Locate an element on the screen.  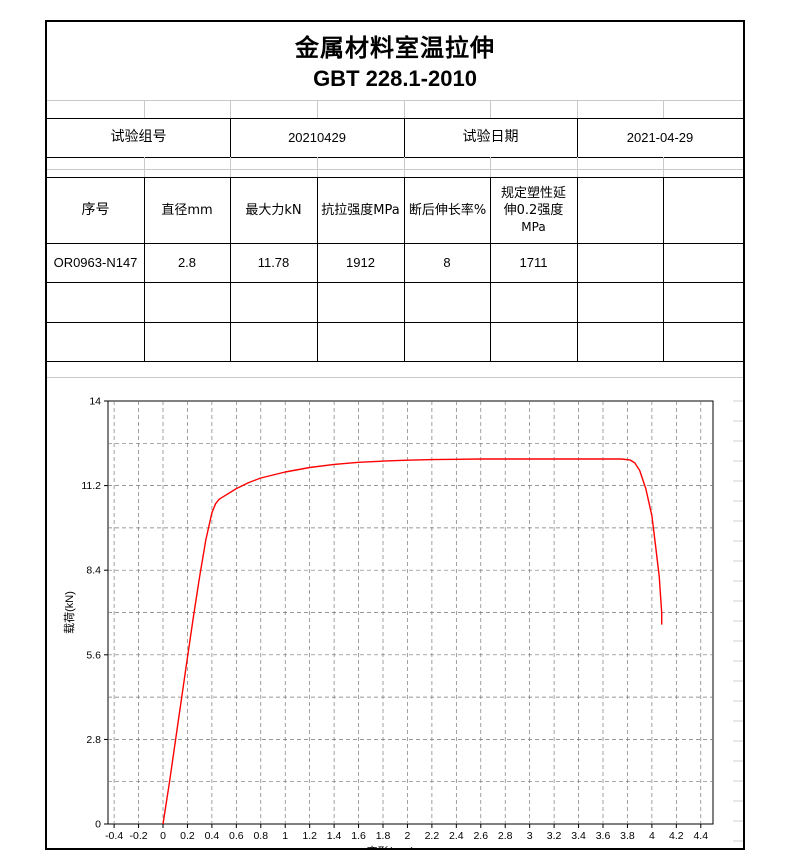
x-tick-label: 0.4 is located at coordinates (212, 836).